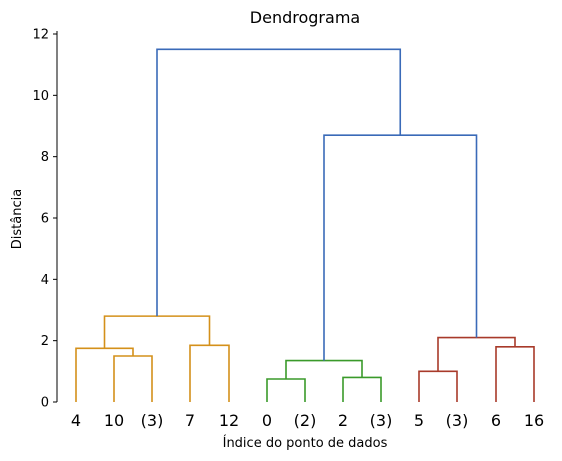 Image resolution: width=562 pixels, height=461 pixels. I want to click on leaf-label: 12, so click(229, 420).